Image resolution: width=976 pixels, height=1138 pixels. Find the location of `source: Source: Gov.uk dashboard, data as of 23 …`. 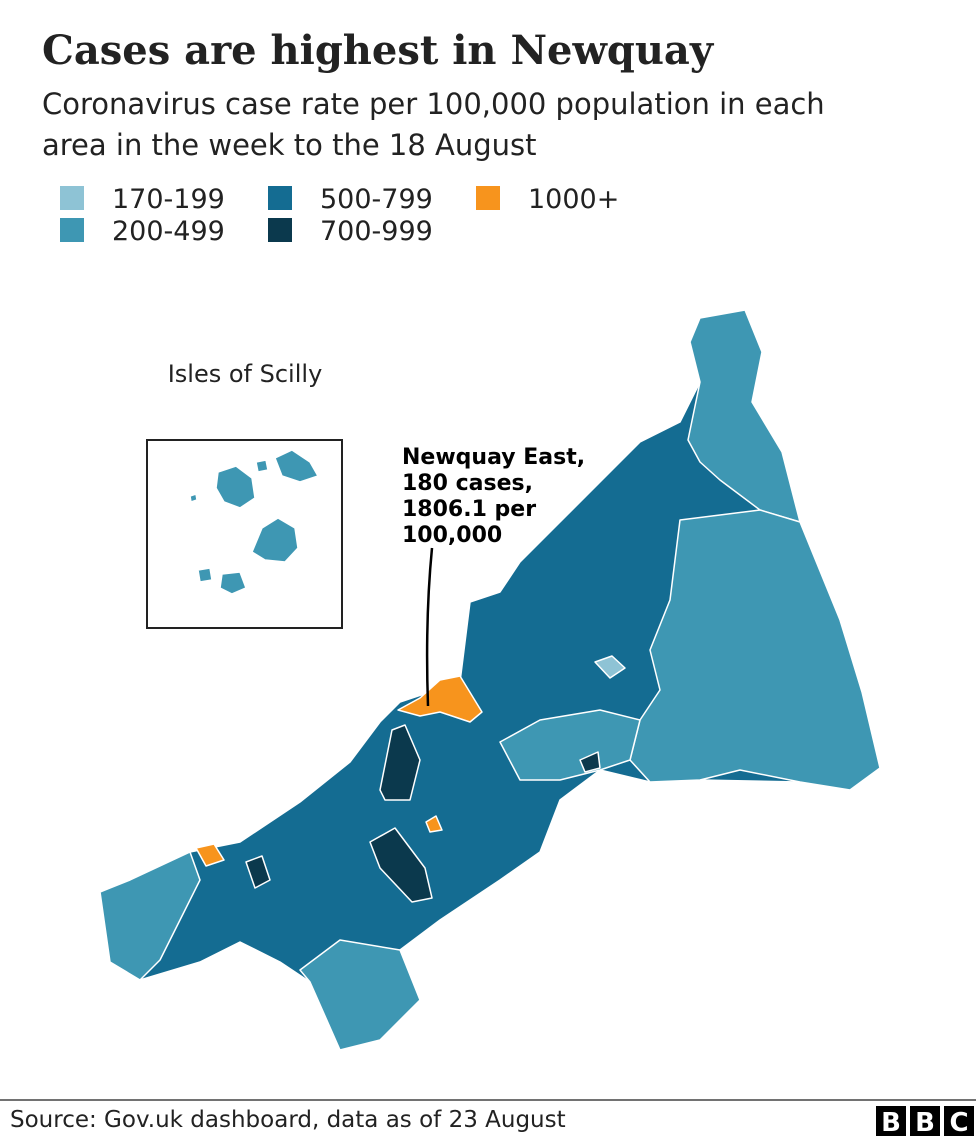

source: Source: Gov.uk dashboard, data as of 23 … is located at coordinates (288, 1120).